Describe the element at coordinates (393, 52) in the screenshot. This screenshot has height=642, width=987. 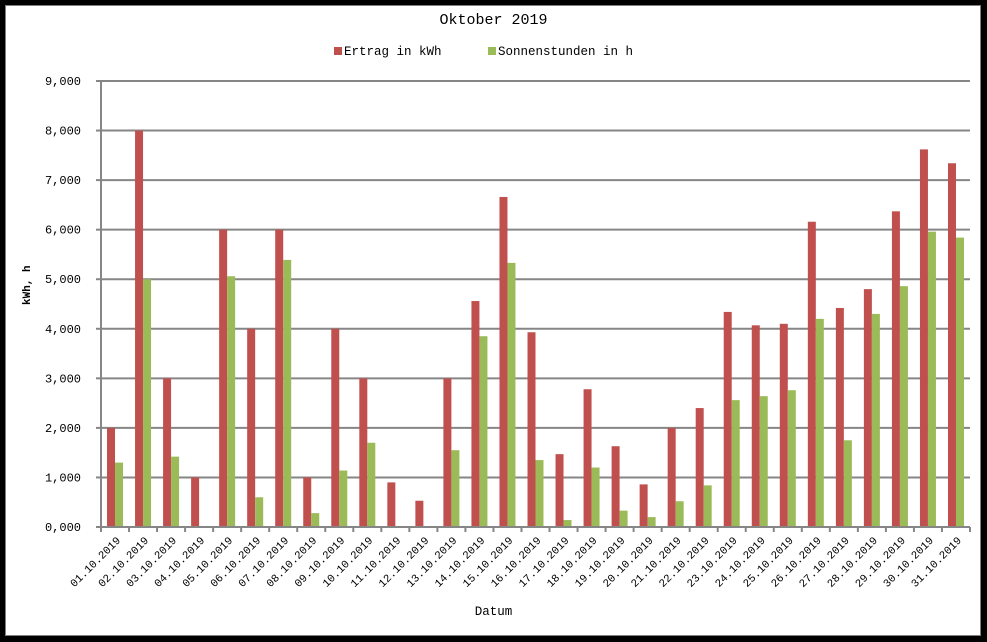
I see `legend-label: Ertrag in kWh` at that location.